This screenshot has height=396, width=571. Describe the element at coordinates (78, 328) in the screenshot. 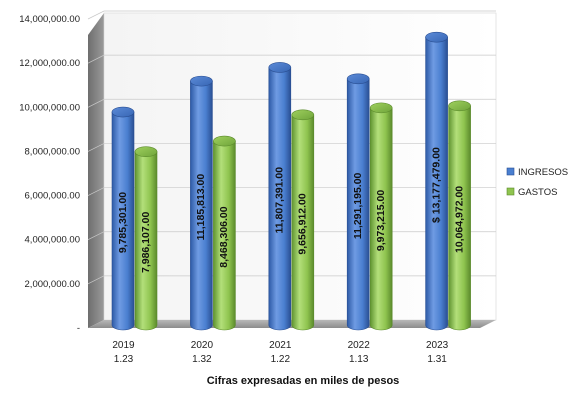

I see `y-tick-label: -` at that location.